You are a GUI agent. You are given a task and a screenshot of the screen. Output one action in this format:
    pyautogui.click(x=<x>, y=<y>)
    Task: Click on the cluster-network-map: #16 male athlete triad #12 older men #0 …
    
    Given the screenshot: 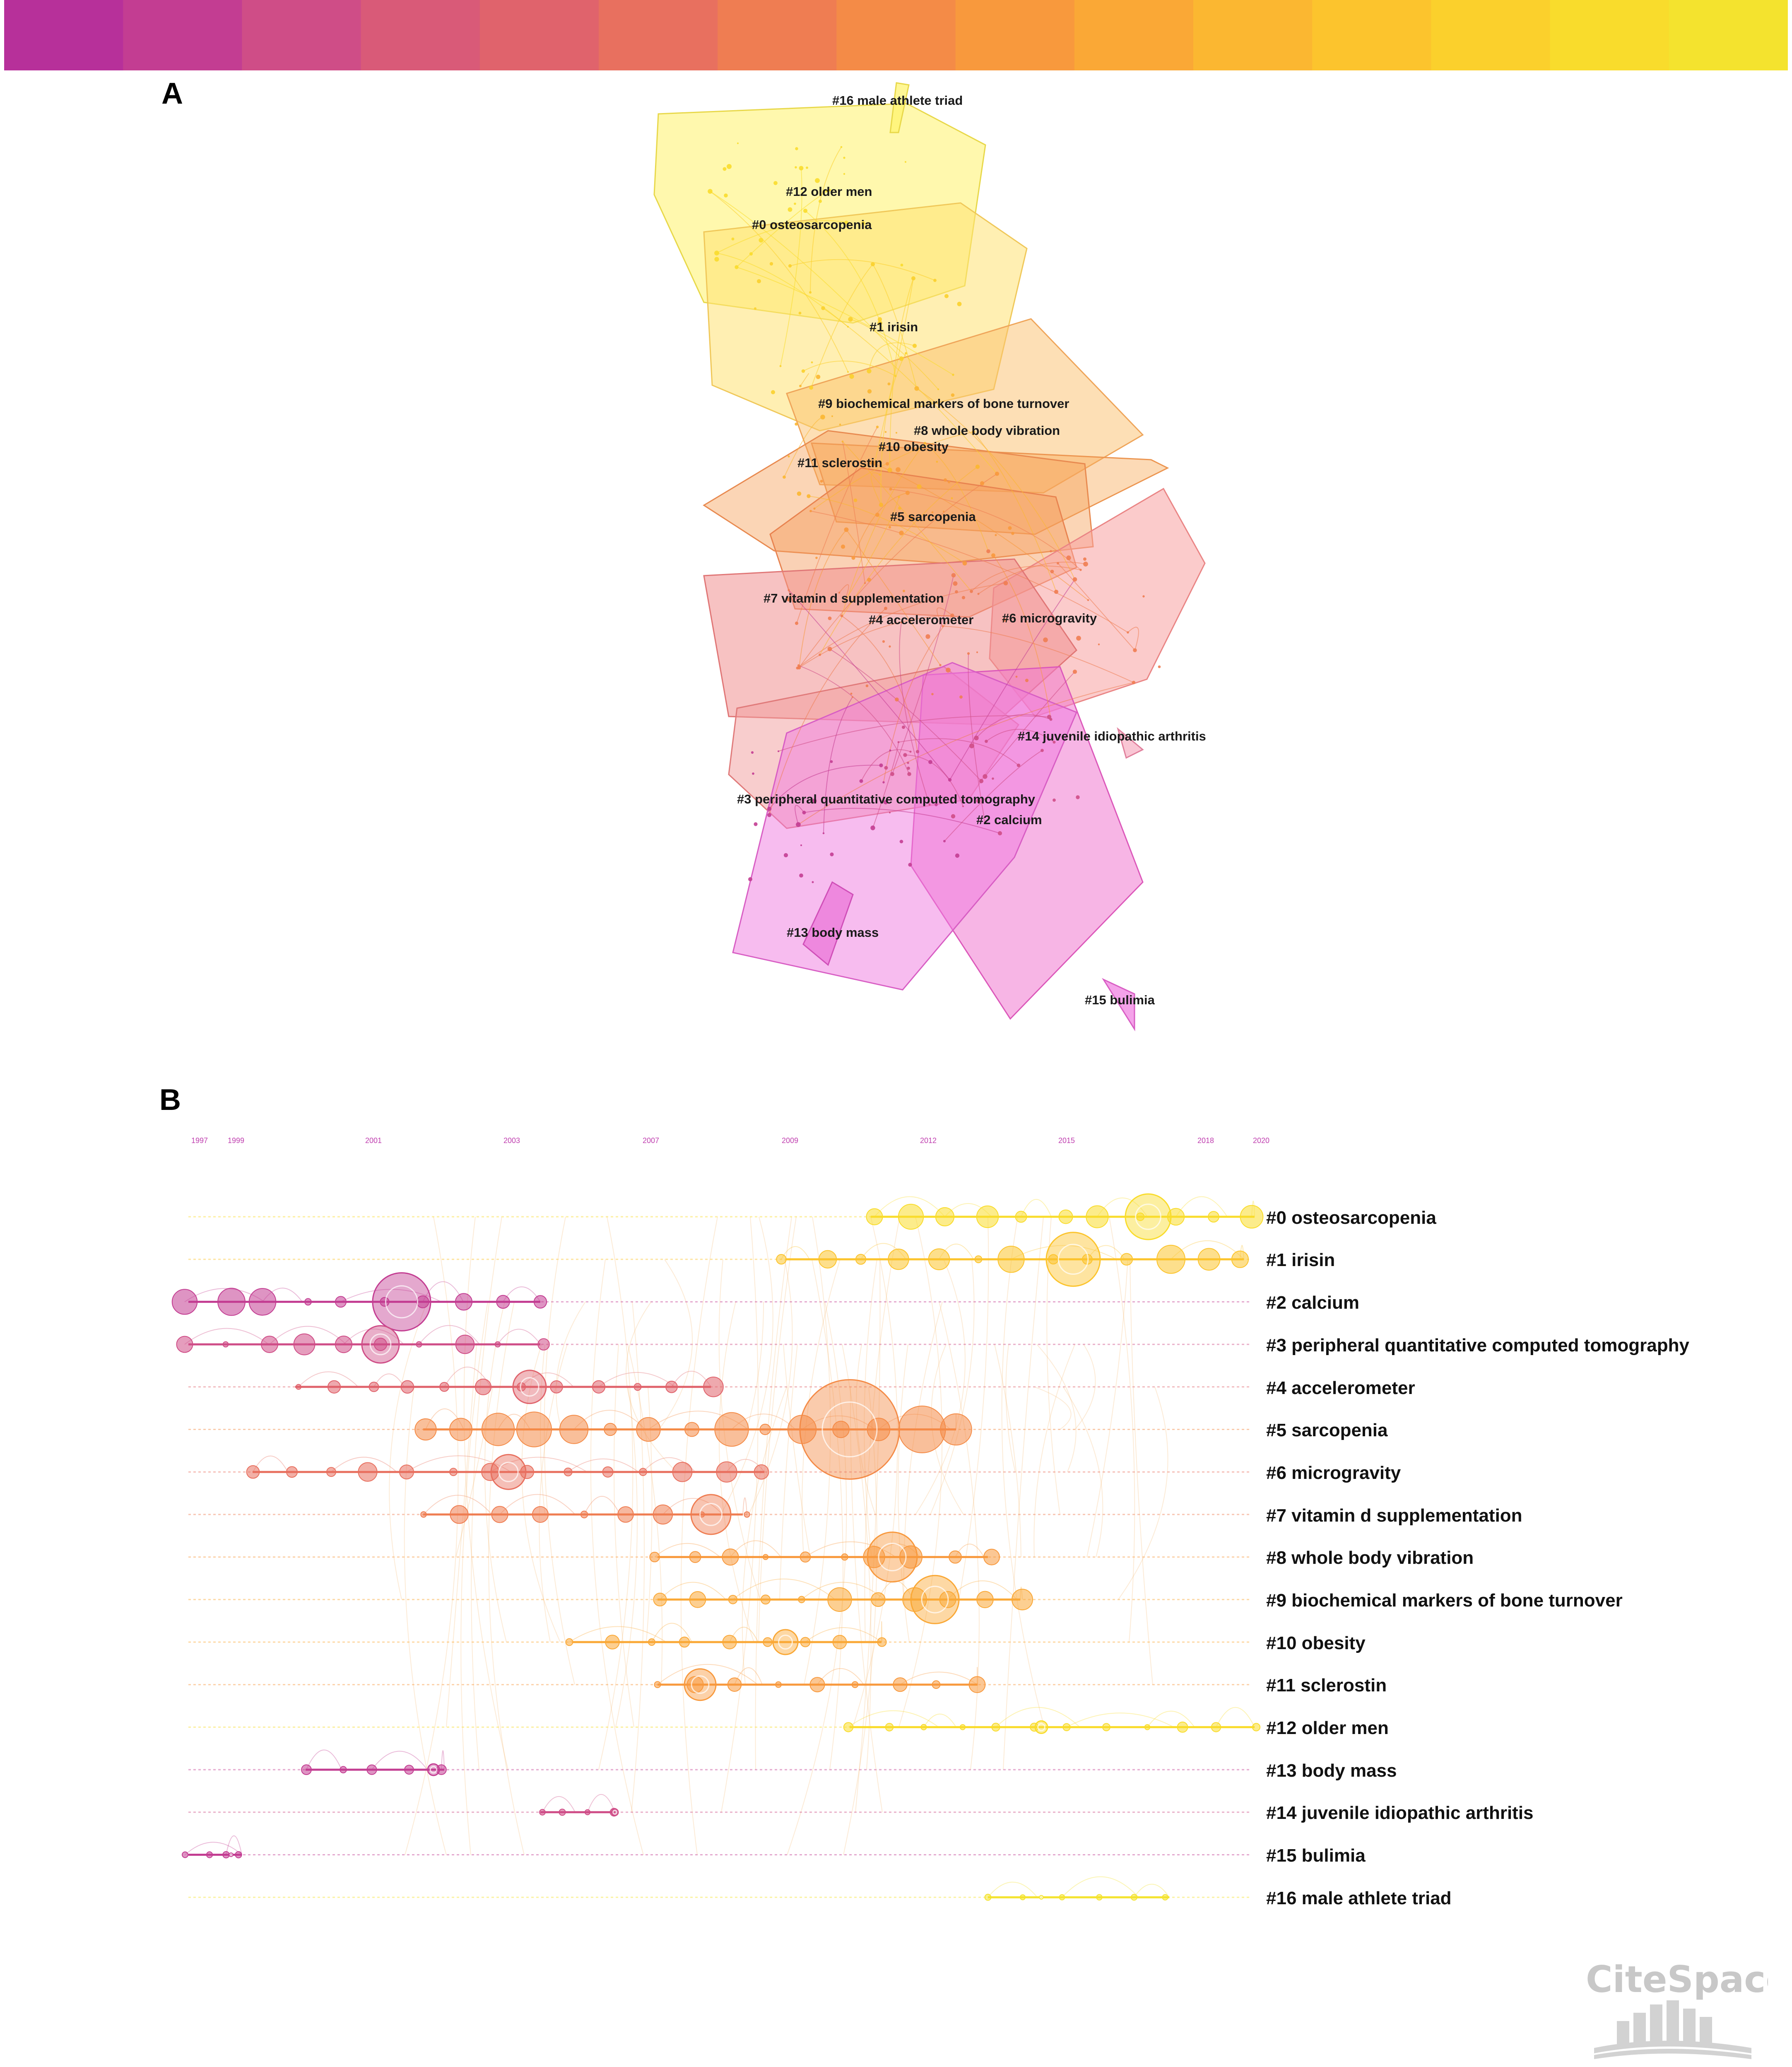 What is the action you would take?
    pyautogui.click(x=930, y=557)
    